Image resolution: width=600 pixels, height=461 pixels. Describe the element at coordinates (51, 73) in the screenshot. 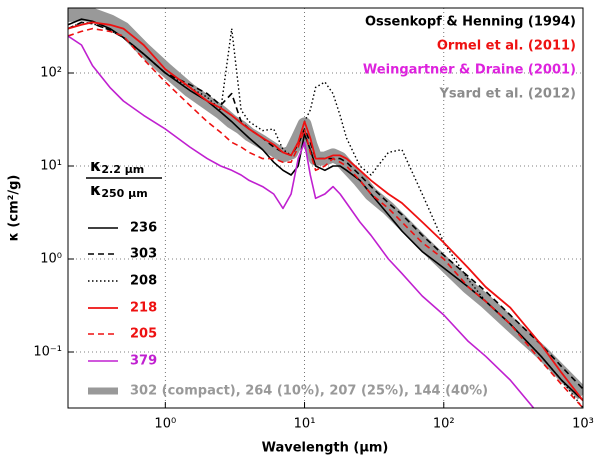

I see `y-tick-label: 10²` at that location.